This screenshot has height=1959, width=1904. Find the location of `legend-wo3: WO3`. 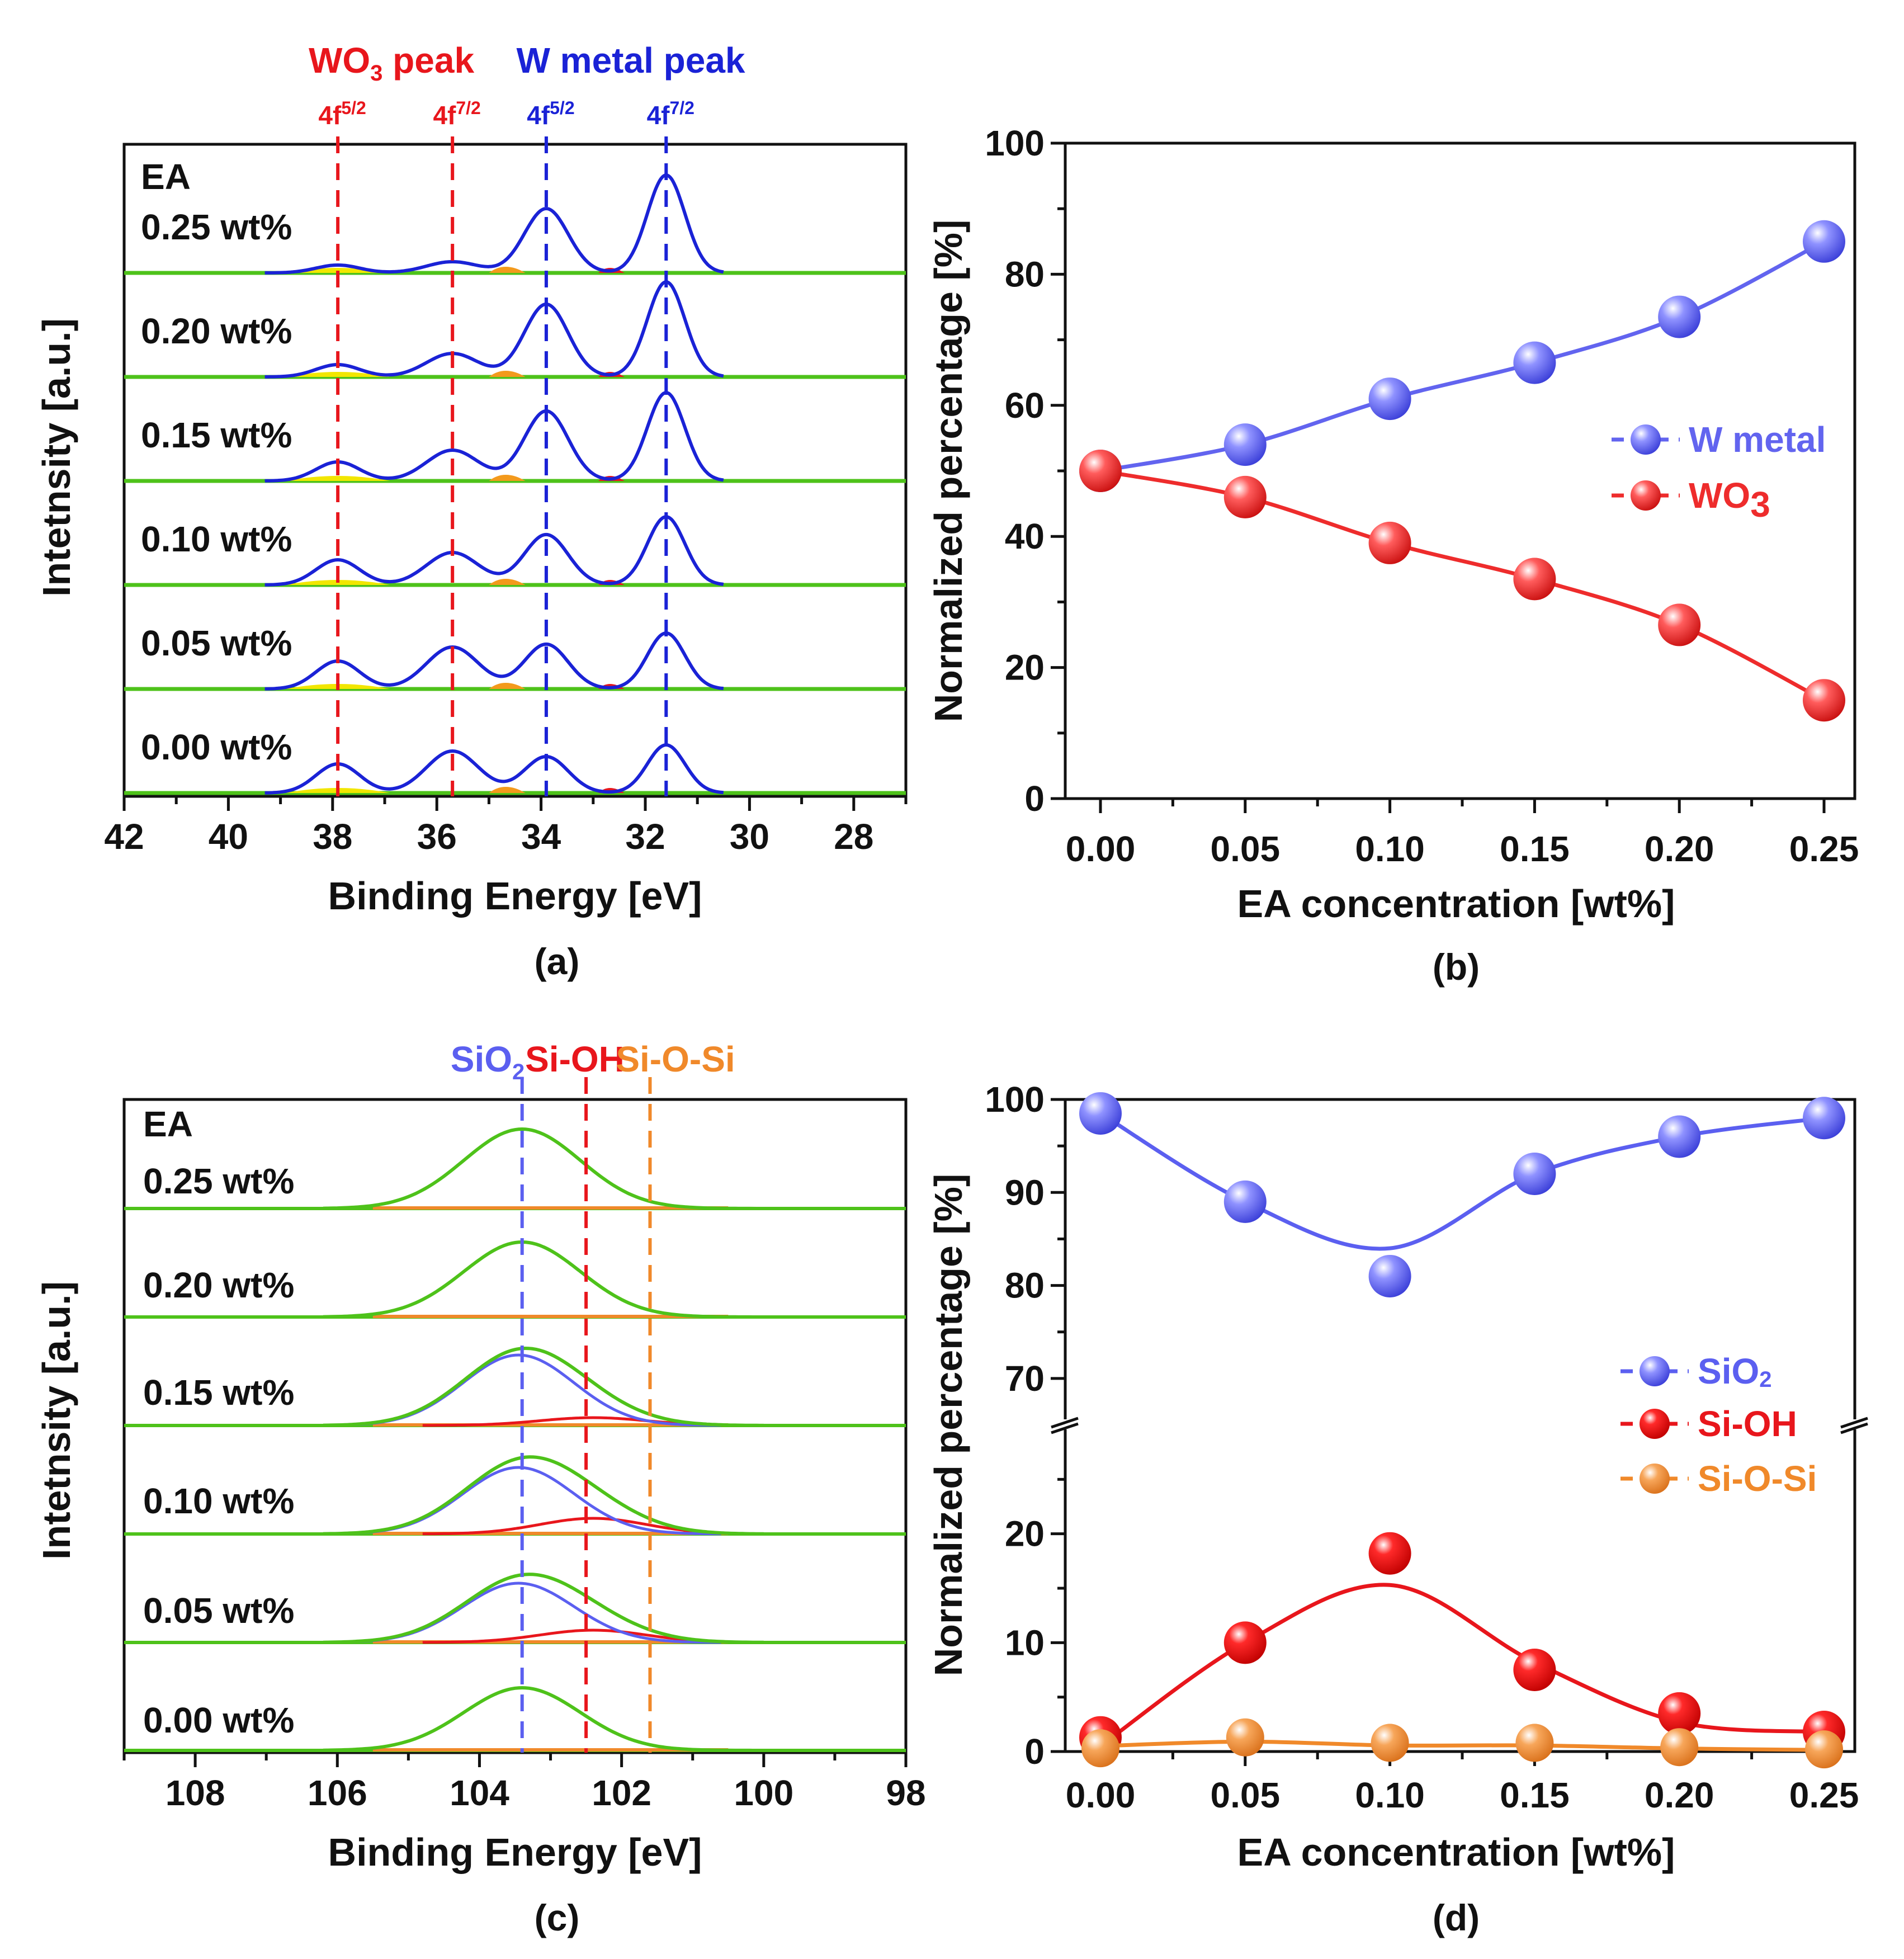

legend-wo3: WO3 is located at coordinates (1691, 500).